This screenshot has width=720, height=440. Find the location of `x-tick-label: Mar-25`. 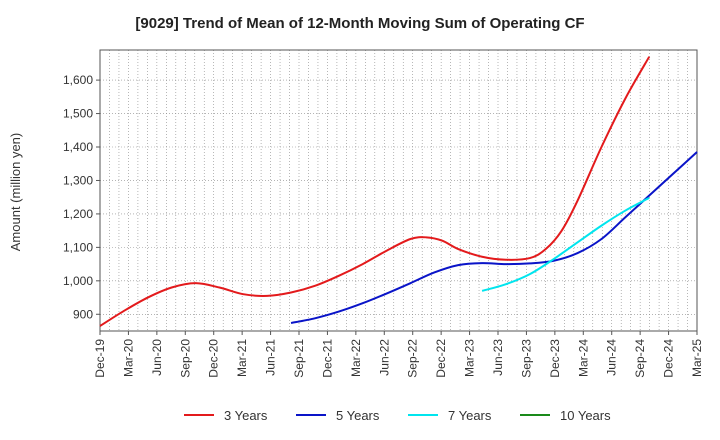

x-tick-label: Mar-25 is located at coordinates (697, 358).